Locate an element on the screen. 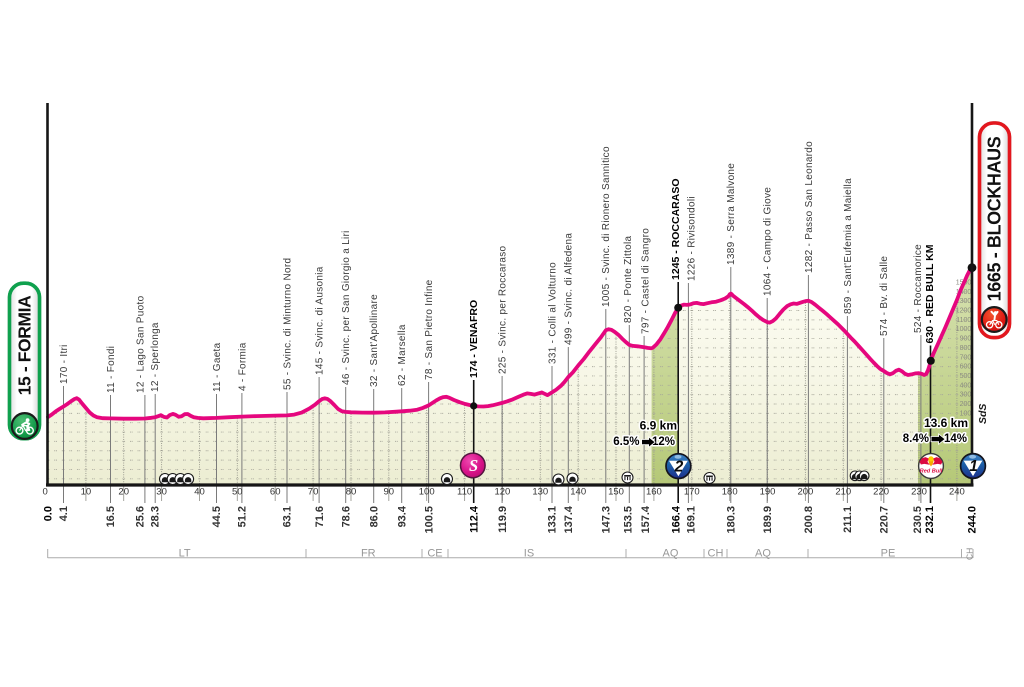 This screenshot has width=1024, height=687. svg-text: 180 is located at coordinates (730, 492).